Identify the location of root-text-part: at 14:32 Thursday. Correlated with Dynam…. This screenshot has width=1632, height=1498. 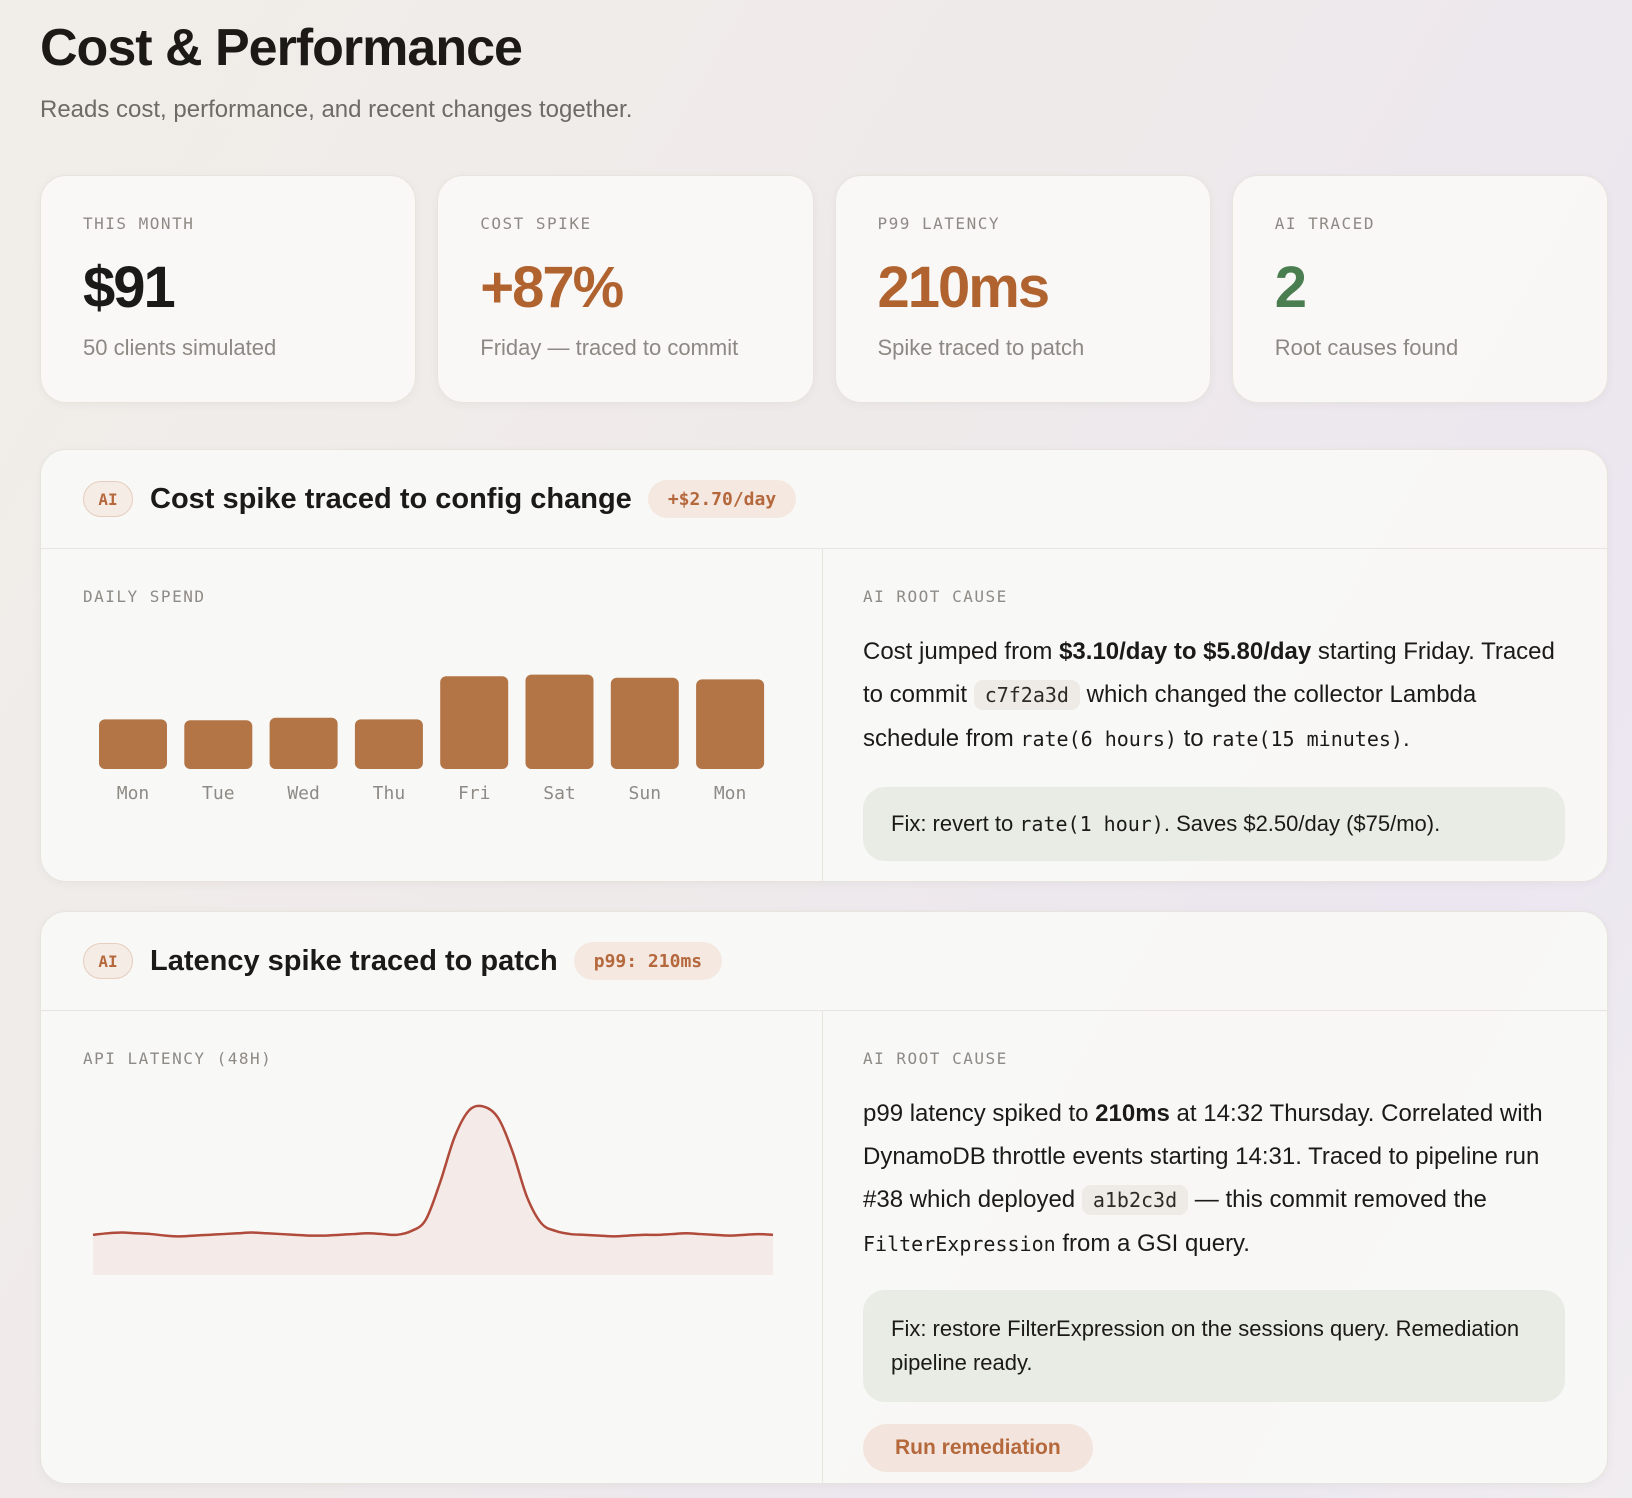
(1203, 1156).